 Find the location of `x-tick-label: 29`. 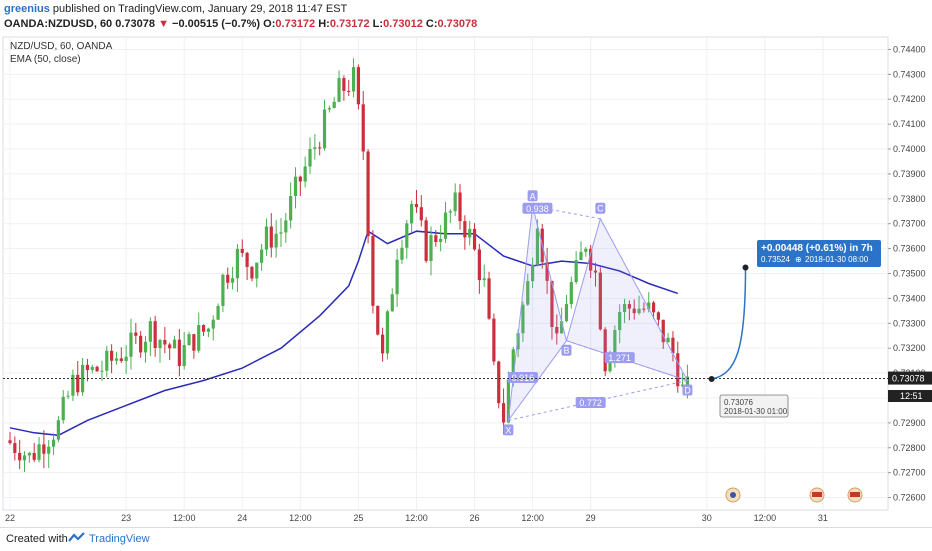

x-tick-label: 29 is located at coordinates (591, 518).